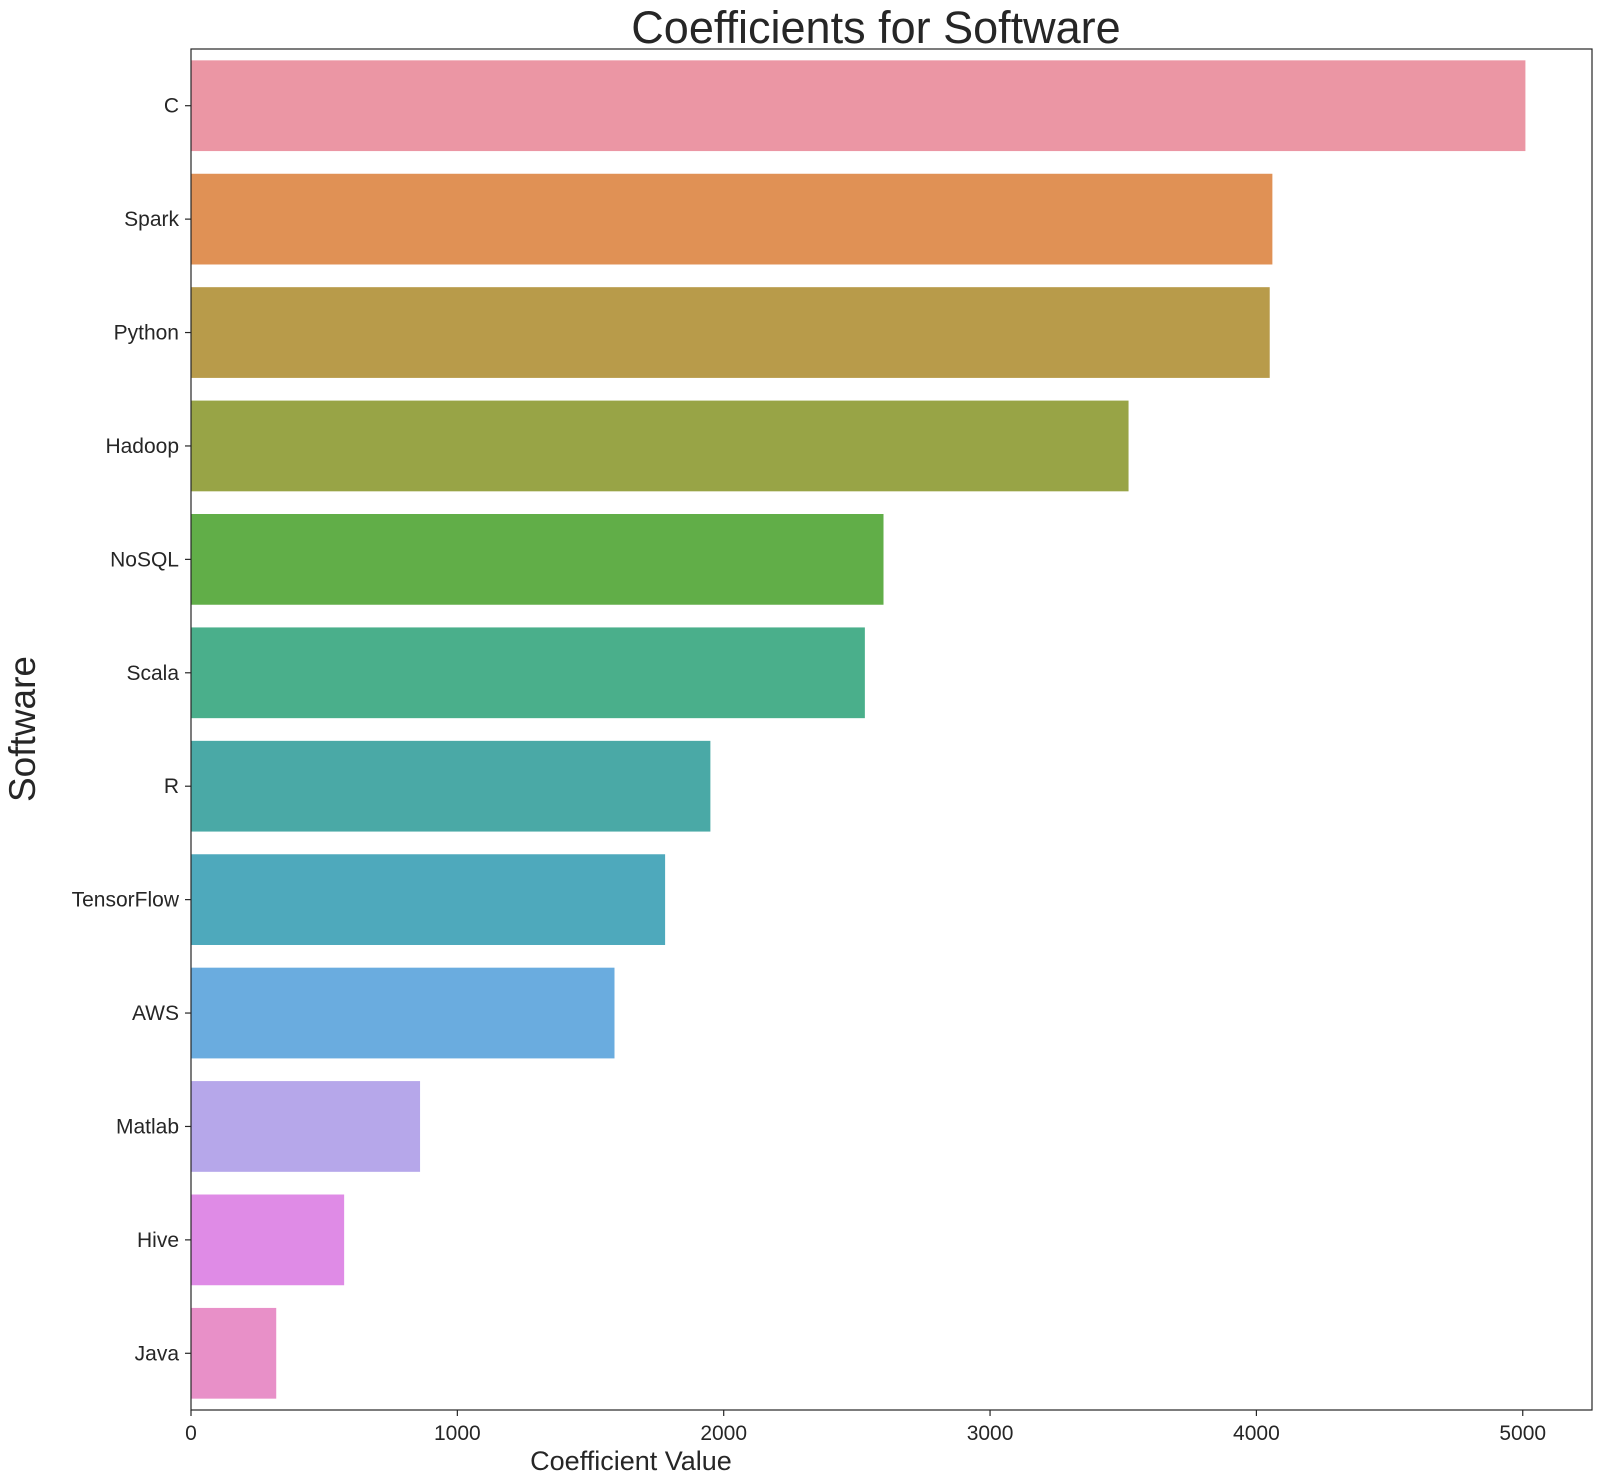 This screenshot has width=1598, height=1483. What do you see at coordinates (1522, 1433) in the screenshot?
I see `x-tick-label-5000: 5000` at bounding box center [1522, 1433].